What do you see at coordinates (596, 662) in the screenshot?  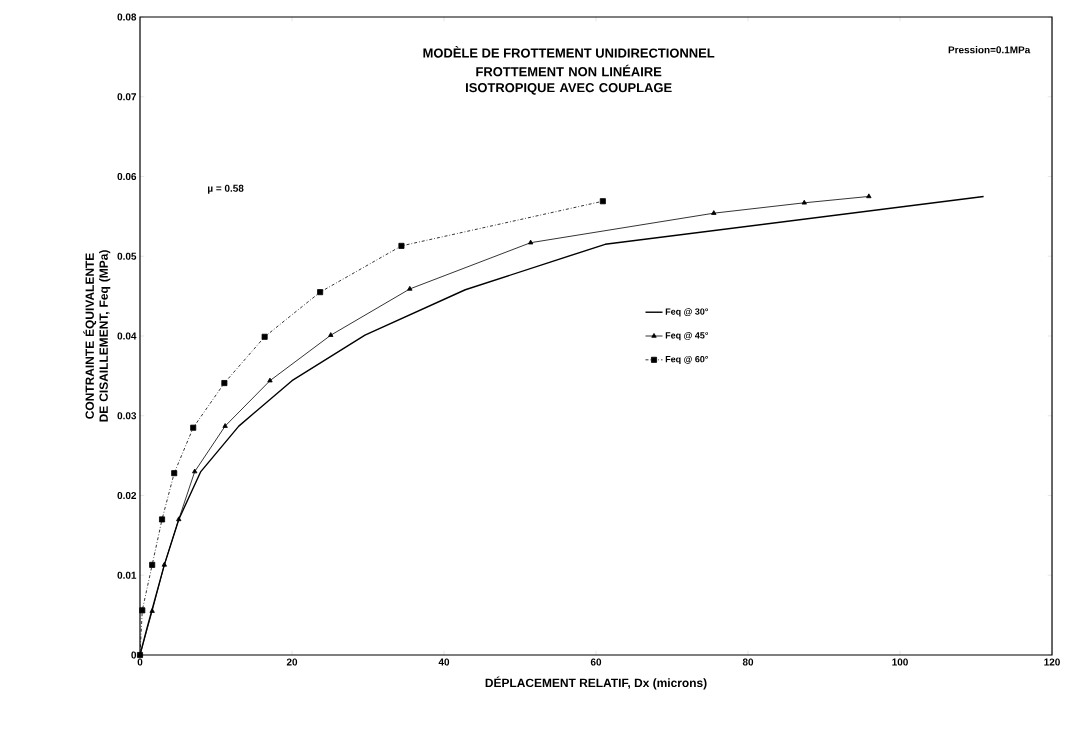 I see `x-tick-label: 60` at bounding box center [596, 662].